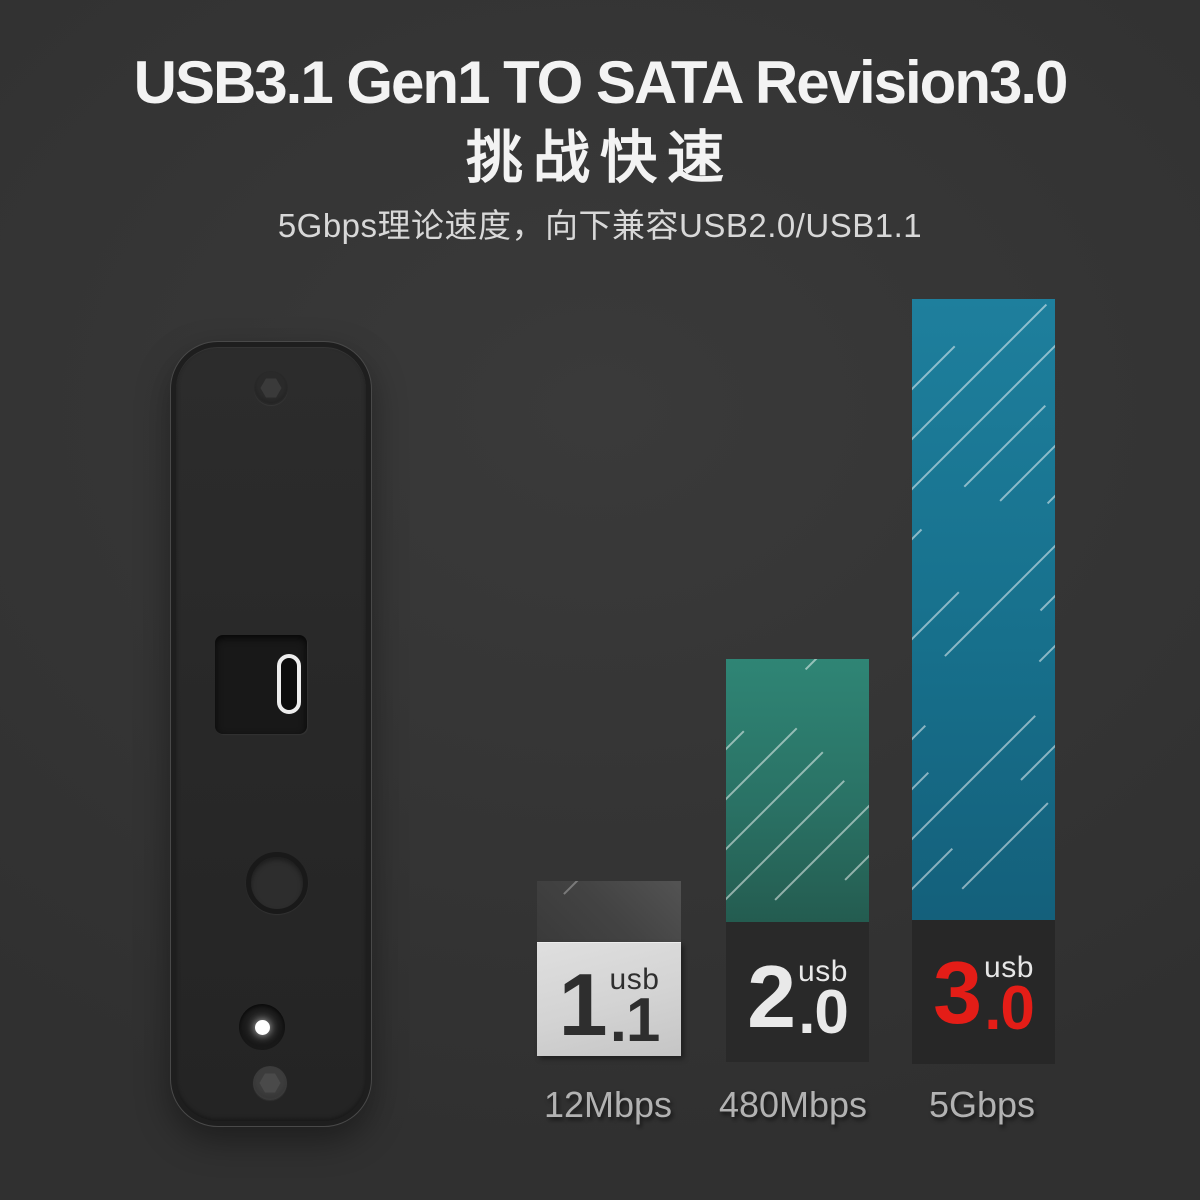  I want to click on version-minor: .1, so click(635, 1020).